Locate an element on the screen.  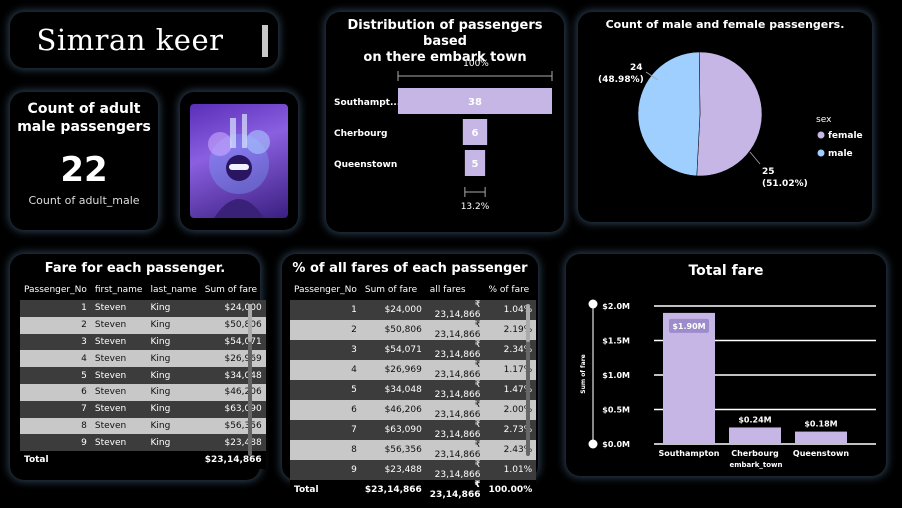
legend-label-male: male is located at coordinates (840, 154).